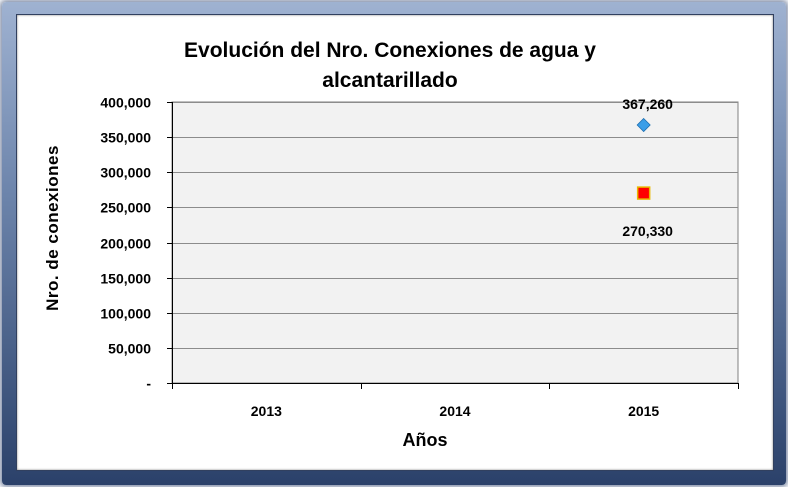 Image resolution: width=788 pixels, height=487 pixels. Describe the element at coordinates (643, 158) in the screenshot. I see `data-markers` at that location.